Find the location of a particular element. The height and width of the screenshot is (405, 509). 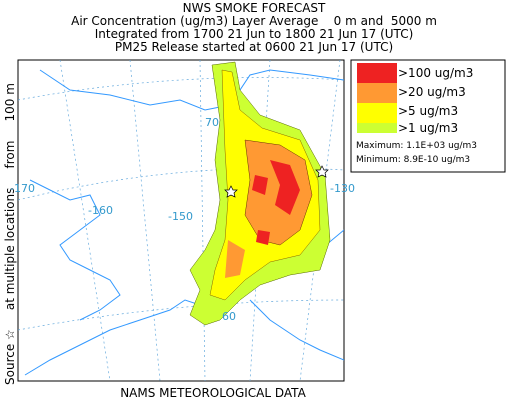

legend-label: >1 ug/m3 is located at coordinates (428, 128).